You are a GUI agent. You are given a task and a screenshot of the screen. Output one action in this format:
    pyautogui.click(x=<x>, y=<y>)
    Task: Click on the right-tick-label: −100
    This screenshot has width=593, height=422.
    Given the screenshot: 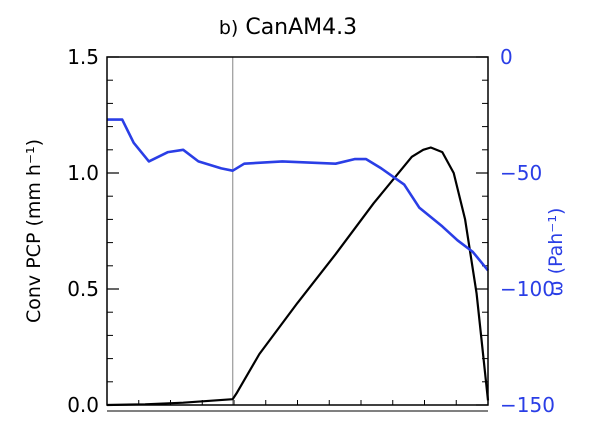 What is the action you would take?
    pyautogui.click(x=527, y=289)
    